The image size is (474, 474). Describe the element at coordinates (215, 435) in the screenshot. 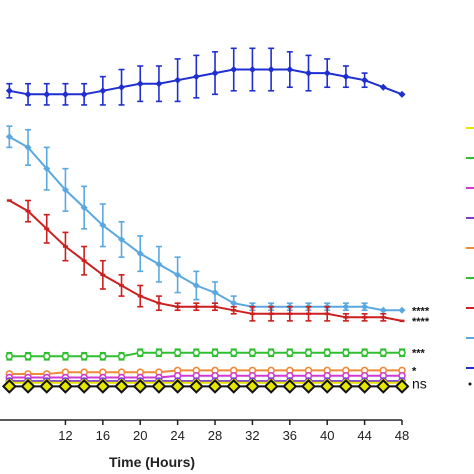

I see `x-tick-label: 28` at that location.